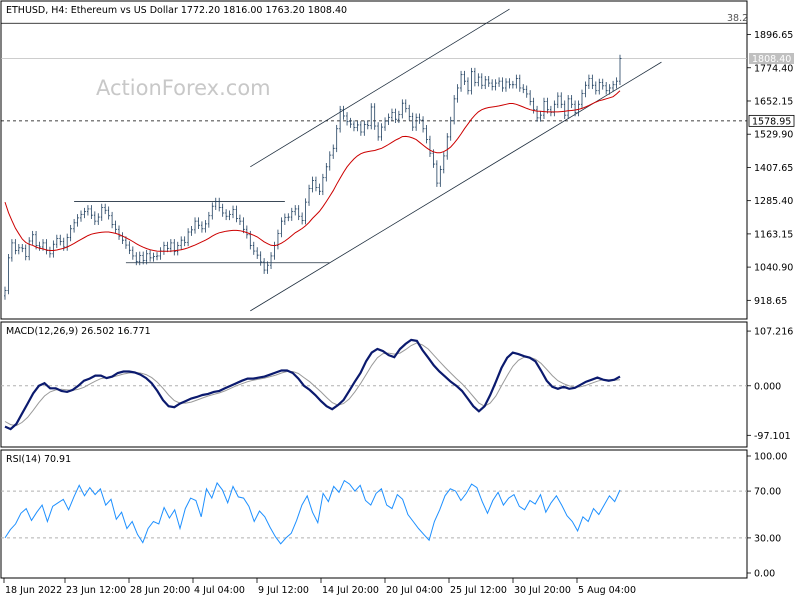 This screenshot has height=600, width=800. Describe the element at coordinates (33, 590) in the screenshot. I see `time-tick-label: 18 Jun 2022` at that location.